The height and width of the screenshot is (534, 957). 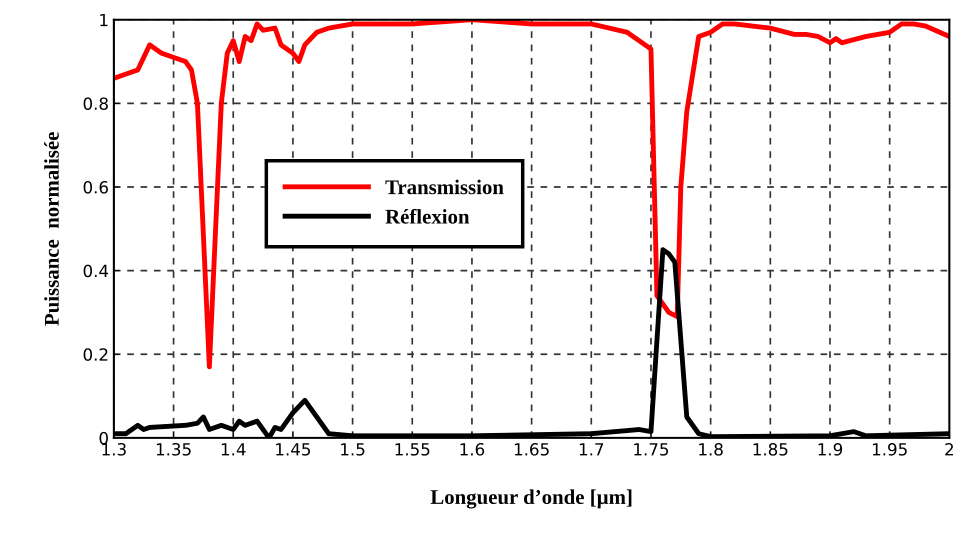 What do you see at coordinates (771, 449) in the screenshot?
I see `x-tick-label: 1.85` at bounding box center [771, 449].